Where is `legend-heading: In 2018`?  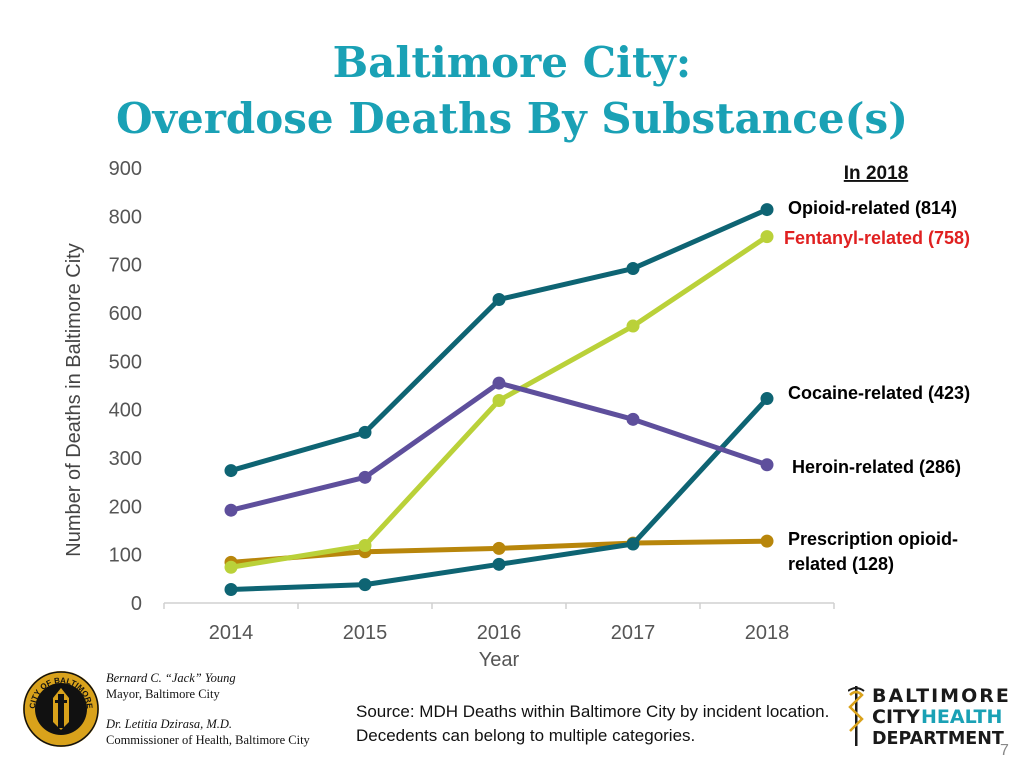
legend-heading: In 2018 is located at coordinates (876, 173).